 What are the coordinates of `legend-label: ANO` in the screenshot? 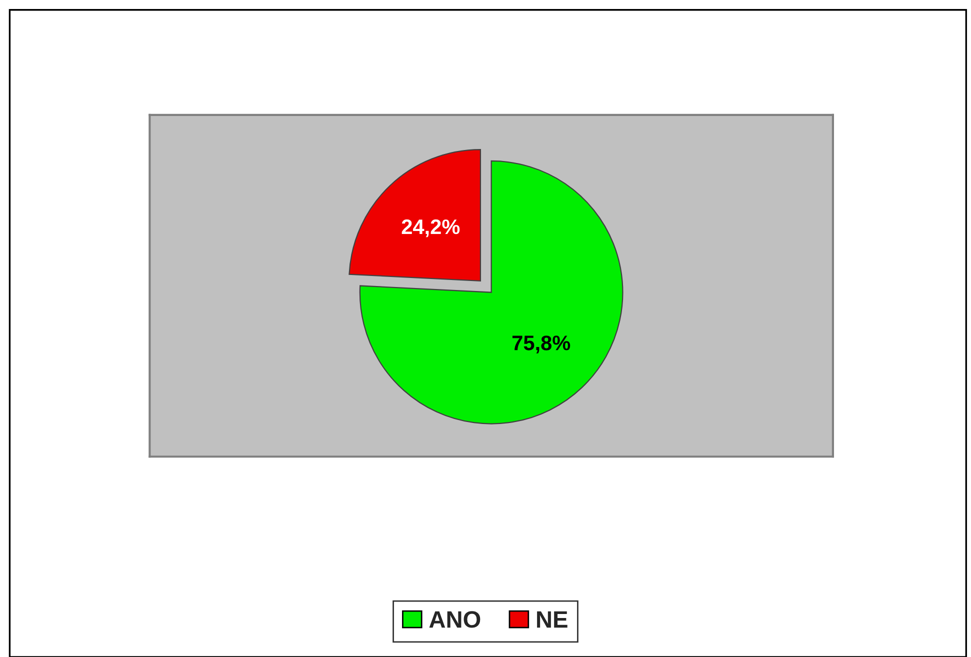 It's located at (454, 619).